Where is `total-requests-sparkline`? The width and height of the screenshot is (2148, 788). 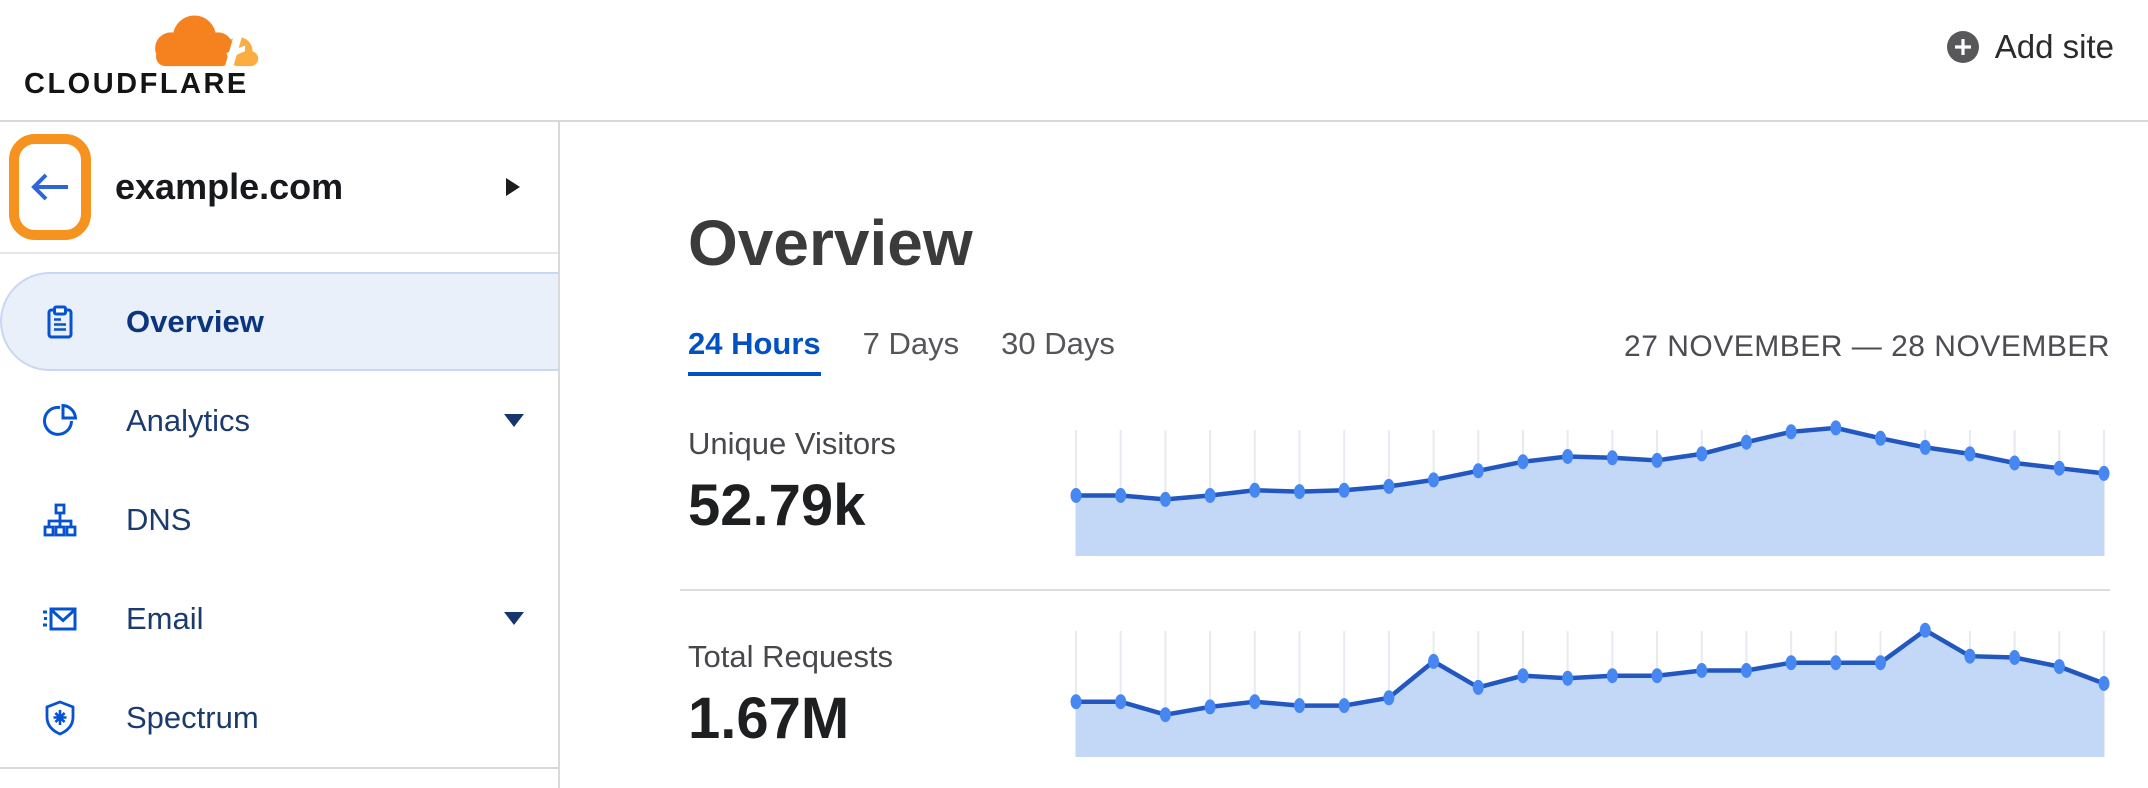 total-requests-sparkline is located at coordinates (1590, 689).